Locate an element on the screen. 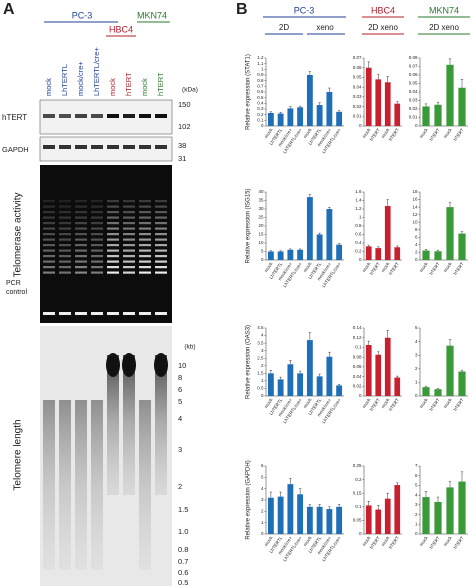 Image resolution: width=474 pixels, height=588 pixels. group-label: 2D is located at coordinates (284, 27).